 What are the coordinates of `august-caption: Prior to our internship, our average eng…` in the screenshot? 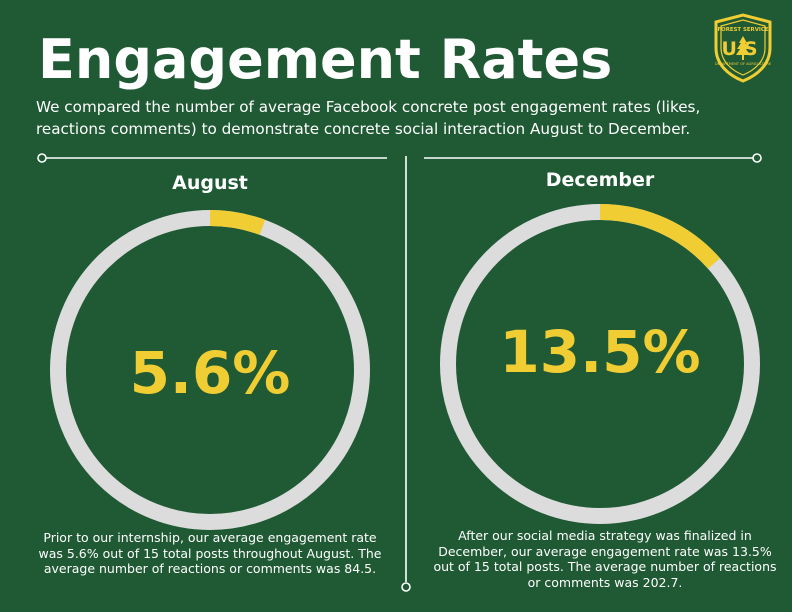 It's located at (210, 553).